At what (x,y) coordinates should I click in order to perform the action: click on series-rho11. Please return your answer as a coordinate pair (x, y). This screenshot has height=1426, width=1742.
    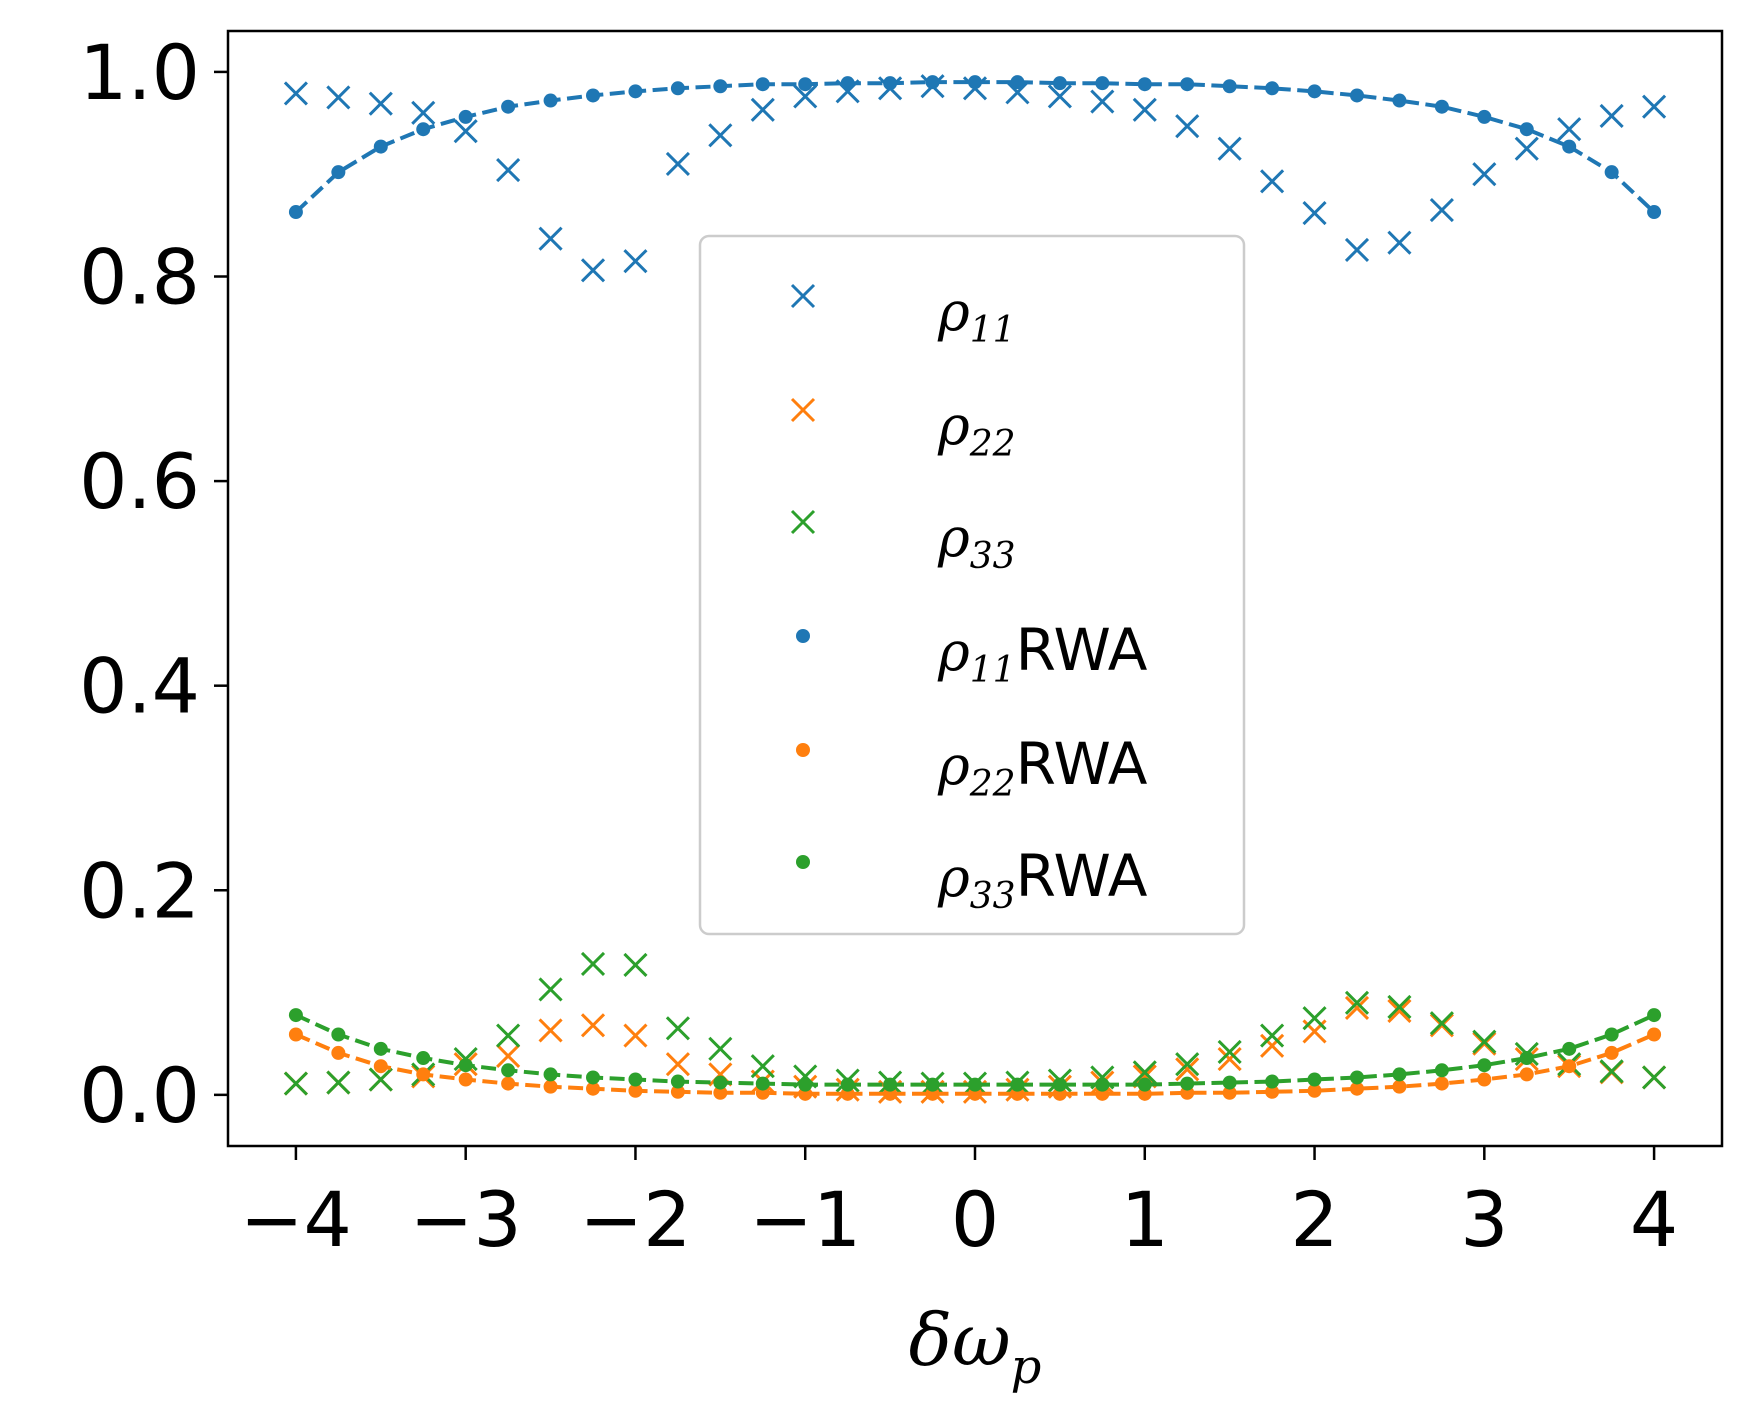
    Looking at the image, I should click on (975, 178).